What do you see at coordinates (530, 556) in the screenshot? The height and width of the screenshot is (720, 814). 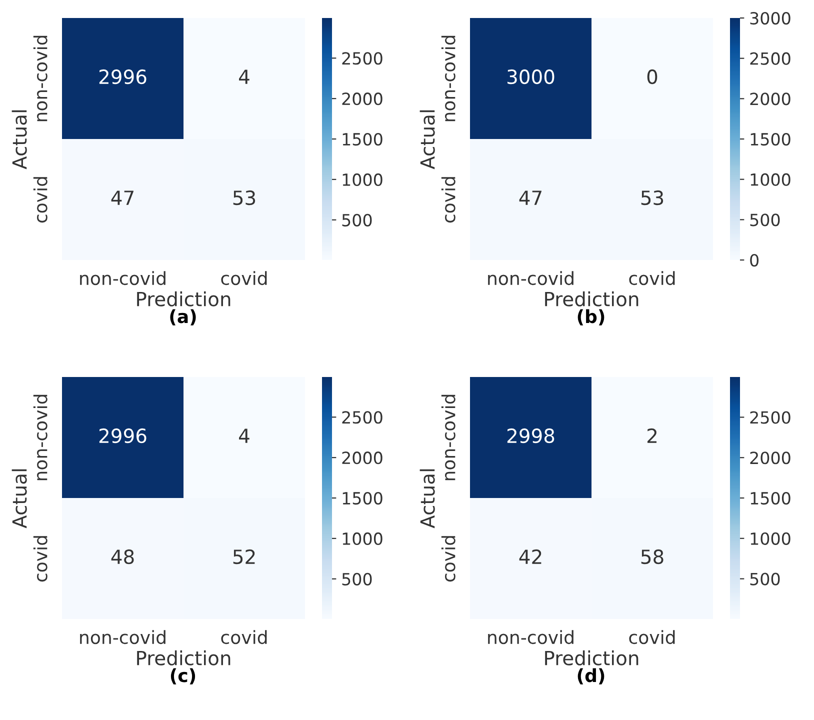 I see `data-label: 42` at bounding box center [530, 556].